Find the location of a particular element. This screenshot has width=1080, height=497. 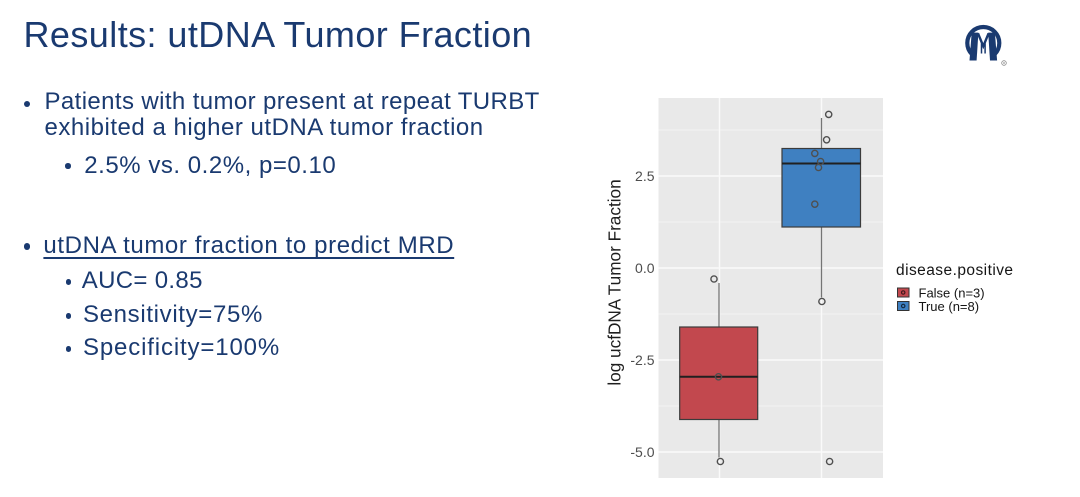

svg-text: -5.0 is located at coordinates (642, 452).